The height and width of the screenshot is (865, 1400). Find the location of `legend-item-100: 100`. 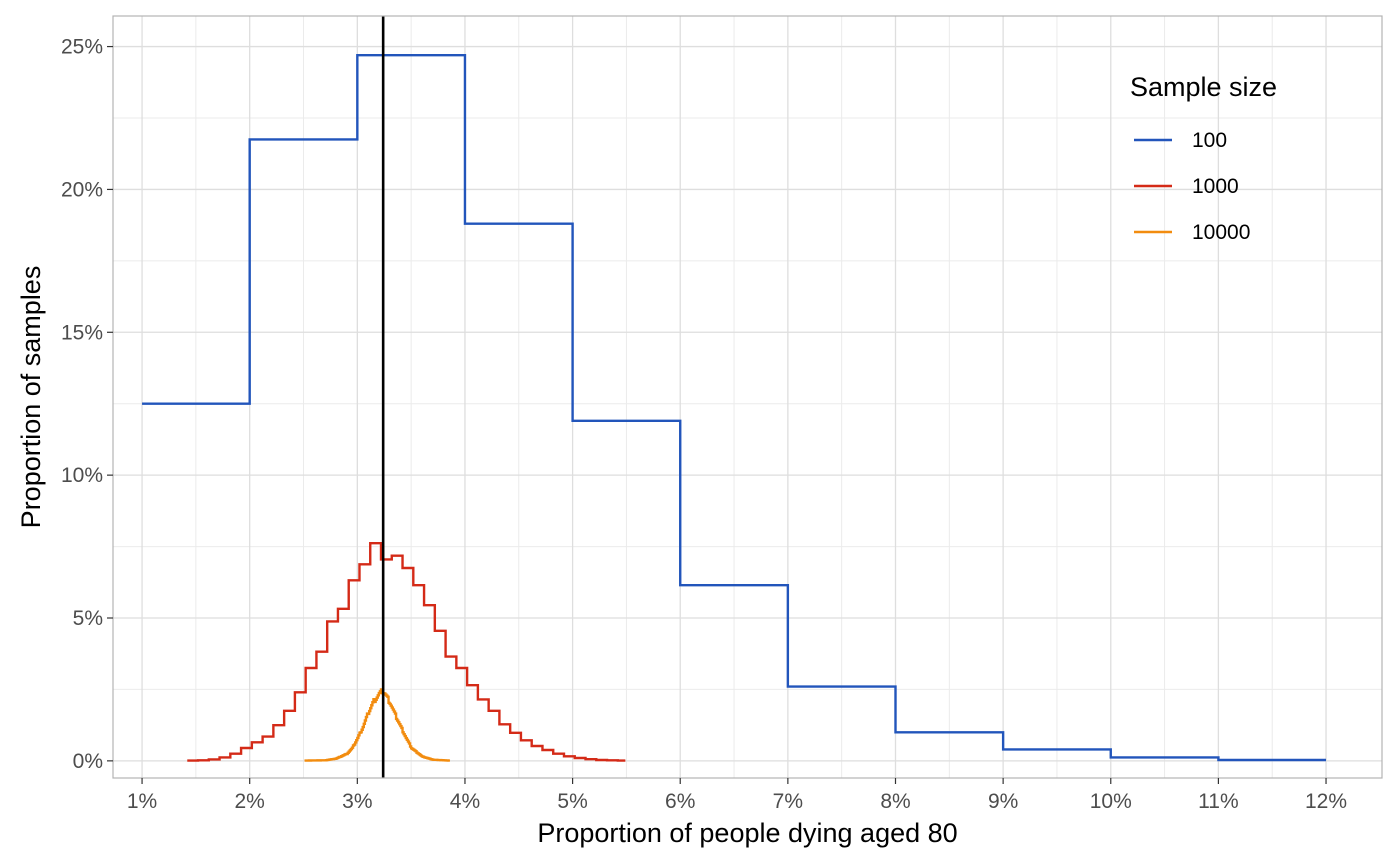

legend-item-100: 100 is located at coordinates (1180, 140).